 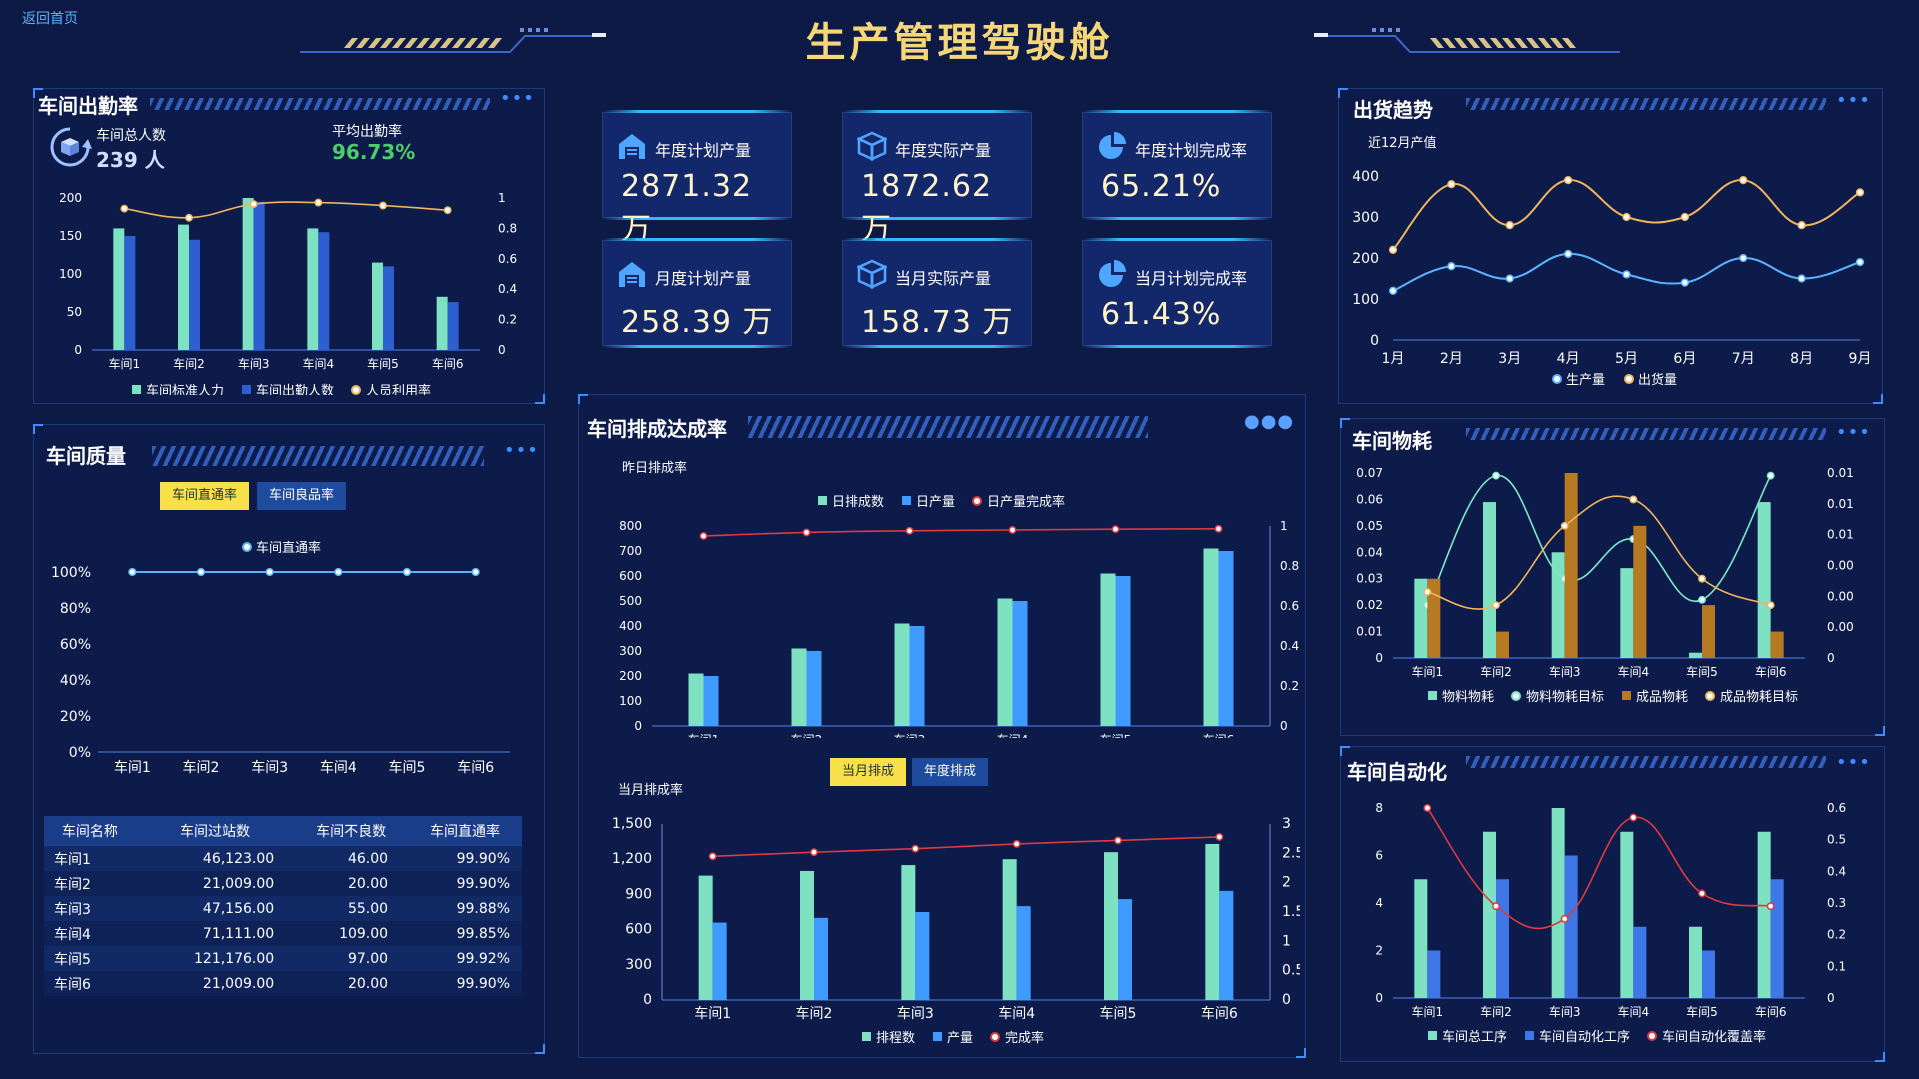 What do you see at coordinates (88, 106) in the screenshot?
I see `attendance-title: 车间出勤率` at bounding box center [88, 106].